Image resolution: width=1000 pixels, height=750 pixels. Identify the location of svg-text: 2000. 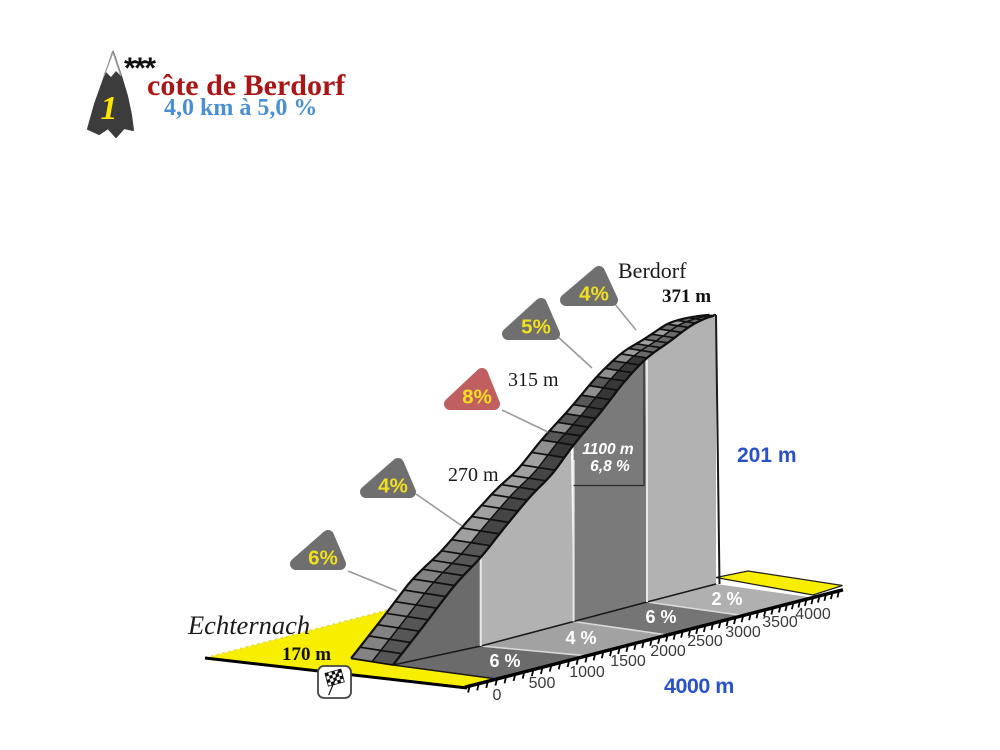
(668, 651).